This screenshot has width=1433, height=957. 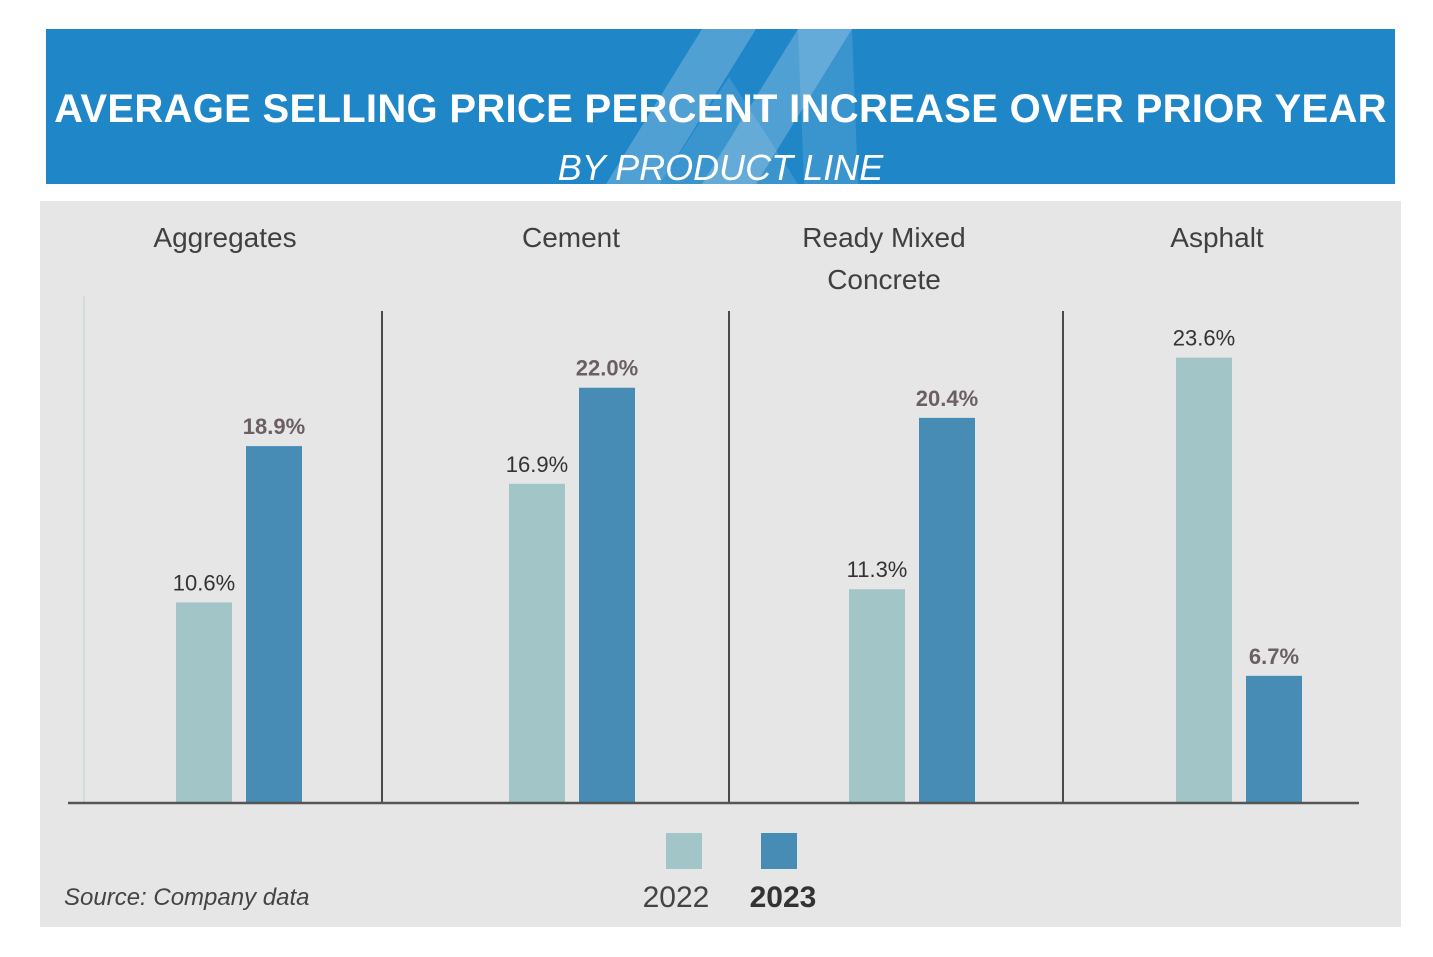 I want to click on data-label-2023-cement: 22.0%, so click(x=607, y=368).